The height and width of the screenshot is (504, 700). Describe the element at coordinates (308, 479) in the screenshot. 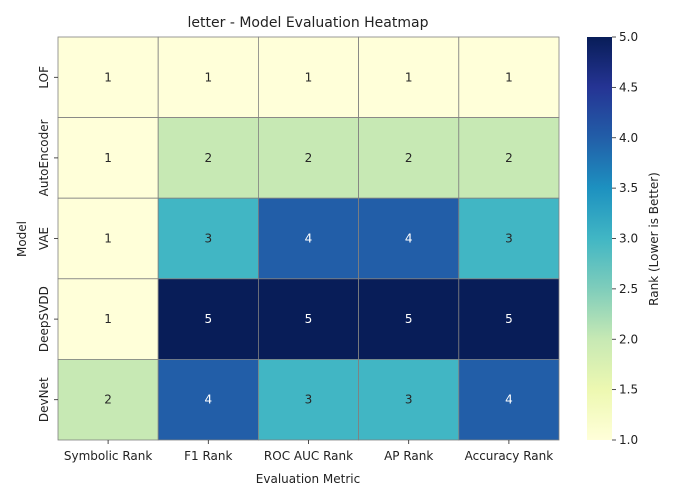

I see `x-axis-label: Evaluation Metric` at that location.